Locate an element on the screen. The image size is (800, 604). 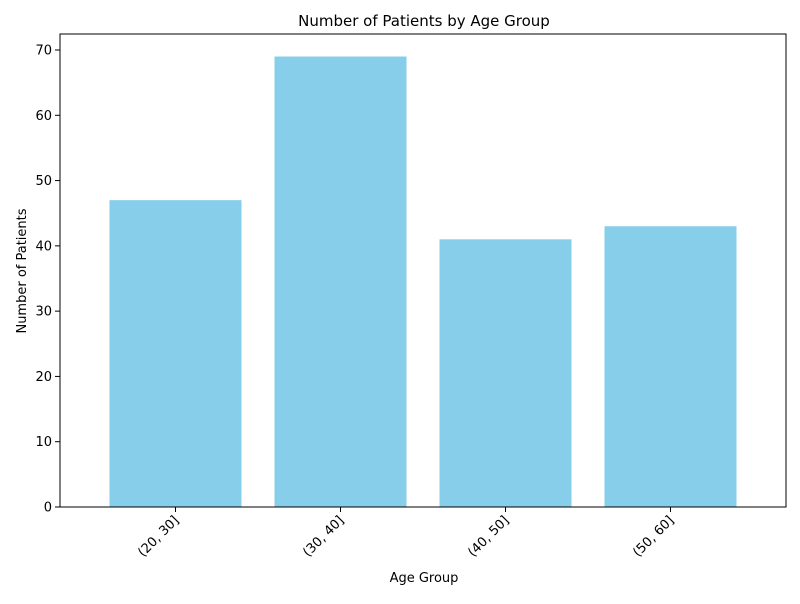
y-axis-ticks: 0 10 20 30 40 50 60 70 is located at coordinates (47, 279).